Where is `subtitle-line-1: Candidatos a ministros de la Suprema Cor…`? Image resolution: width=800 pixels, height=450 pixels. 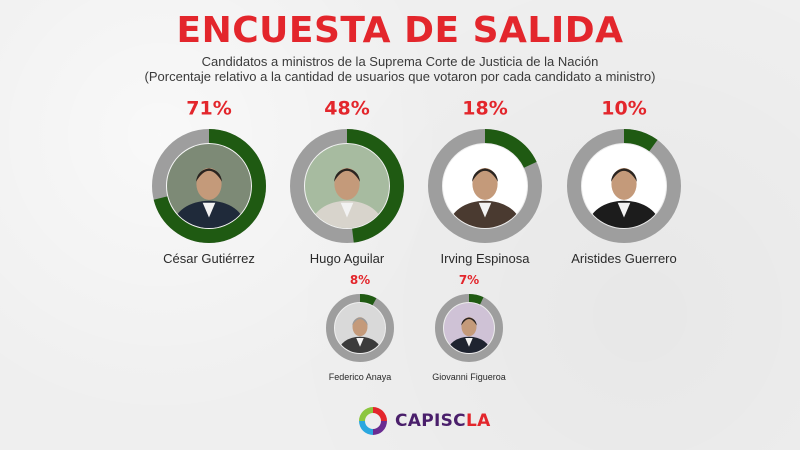
subtitle-line-1: Candidatos a ministros de la Suprema Cor… is located at coordinates (400, 61).